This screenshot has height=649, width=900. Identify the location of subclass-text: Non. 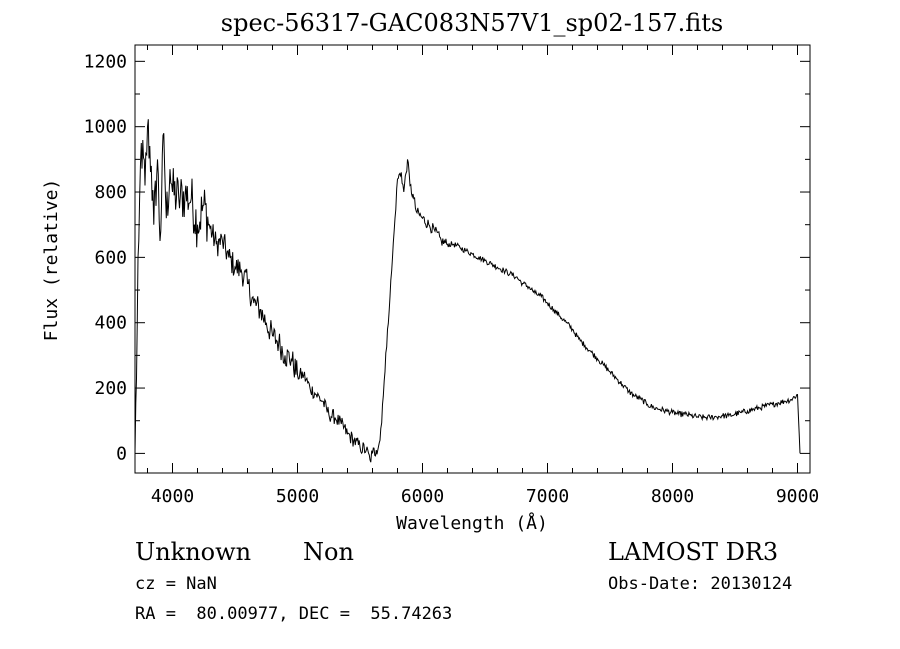
(328, 552).